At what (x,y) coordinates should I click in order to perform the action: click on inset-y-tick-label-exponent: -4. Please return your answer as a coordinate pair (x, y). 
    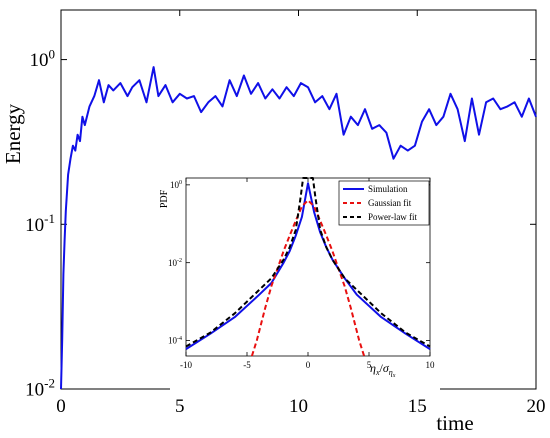
    Looking at the image, I should click on (179, 339).